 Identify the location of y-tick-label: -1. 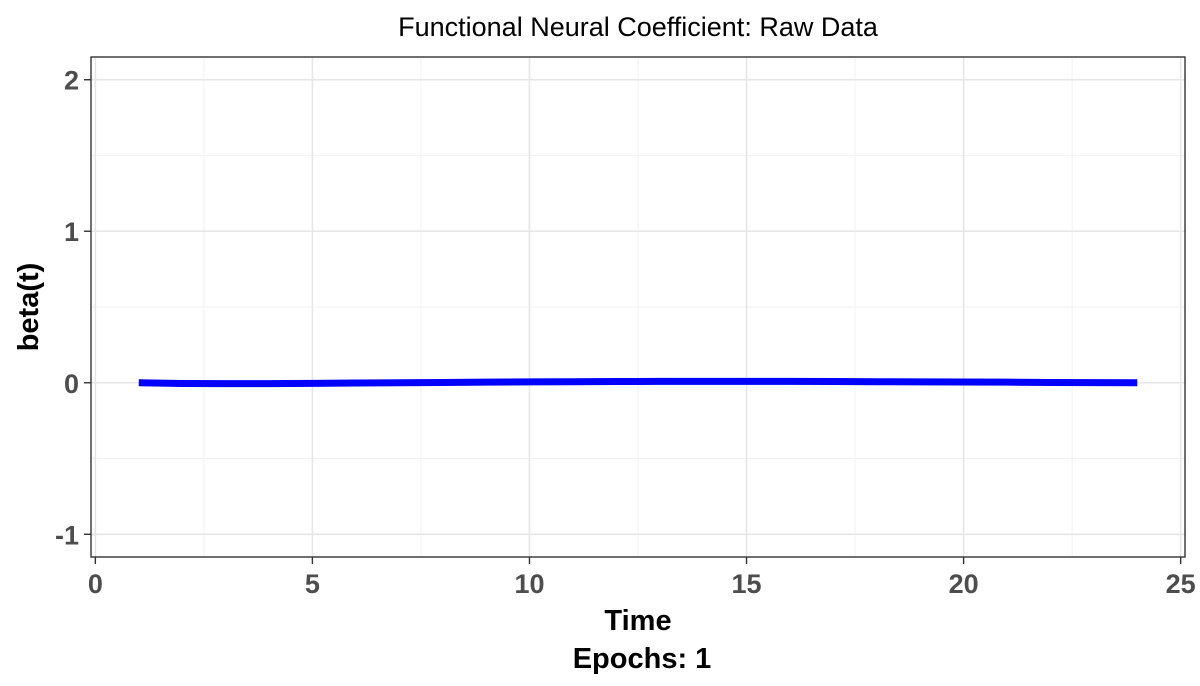
(67, 535).